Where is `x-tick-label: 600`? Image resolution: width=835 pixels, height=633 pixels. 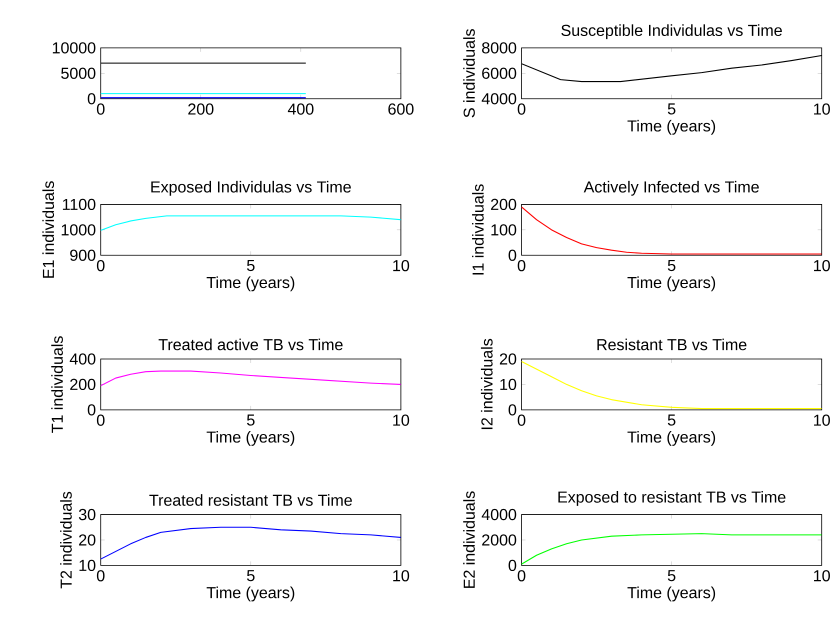
x-tick-label: 600 is located at coordinates (401, 109).